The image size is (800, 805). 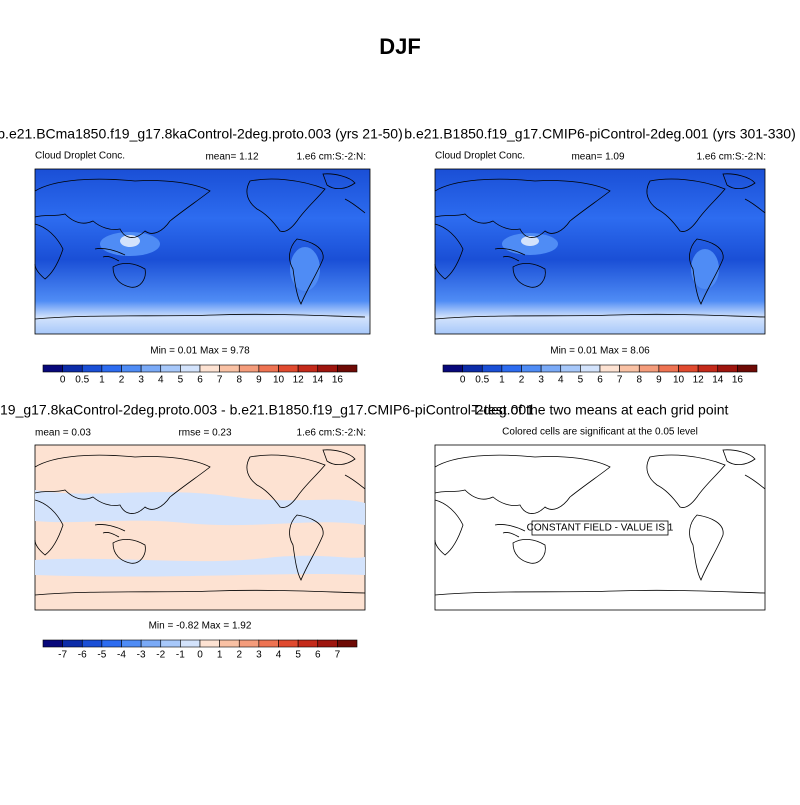 I want to click on figure-title: DJF, so click(x=400, y=46).